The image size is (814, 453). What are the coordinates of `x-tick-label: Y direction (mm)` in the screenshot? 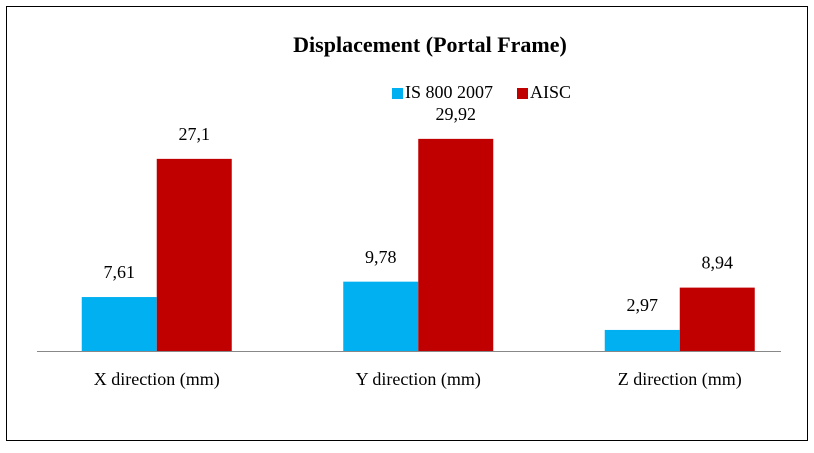 It's located at (418, 379).